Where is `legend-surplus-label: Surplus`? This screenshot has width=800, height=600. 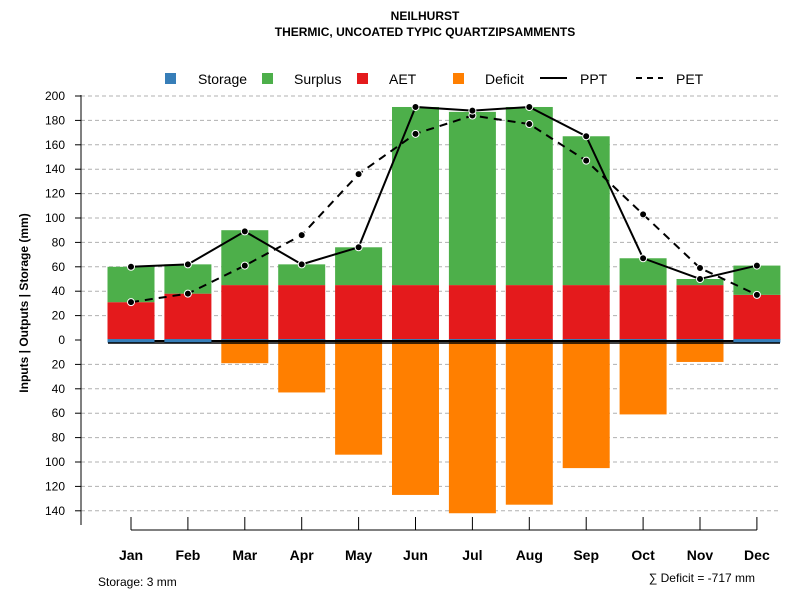
legend-surplus-label: Surplus is located at coordinates (317, 79).